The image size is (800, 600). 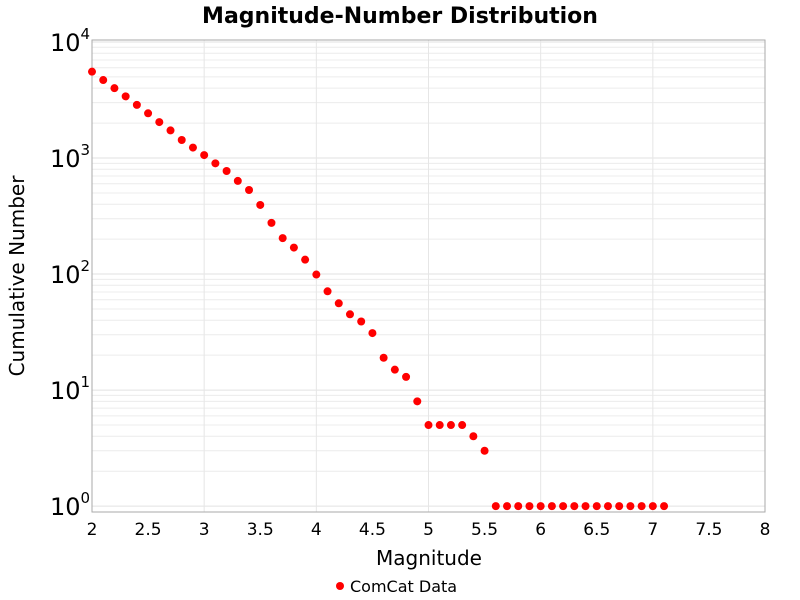 I want to click on x-axis: 2 2.5 3 3.5 4 4.5 5 5.5 6 6.5 7 7.5 8, so click(x=429, y=530).